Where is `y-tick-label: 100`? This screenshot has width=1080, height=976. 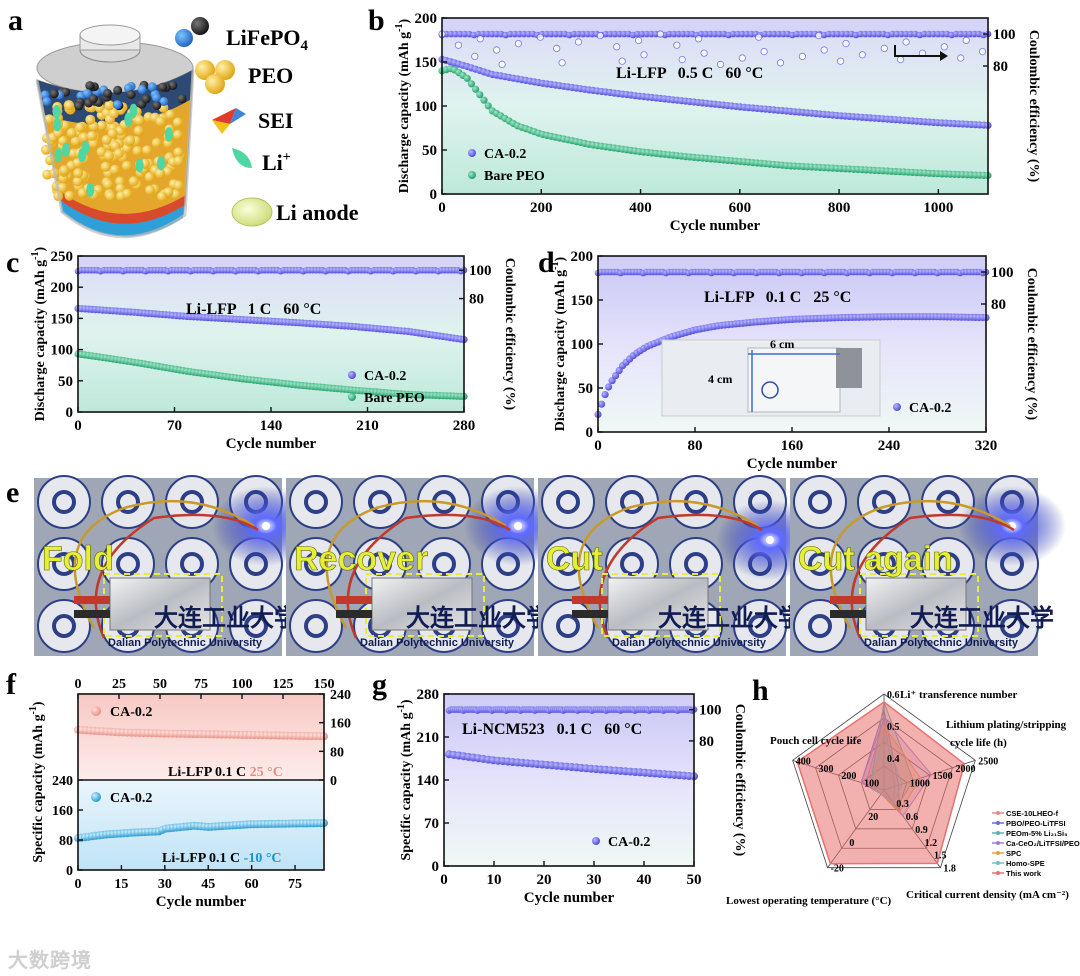
y-tick-label: 100 is located at coordinates (62, 351).